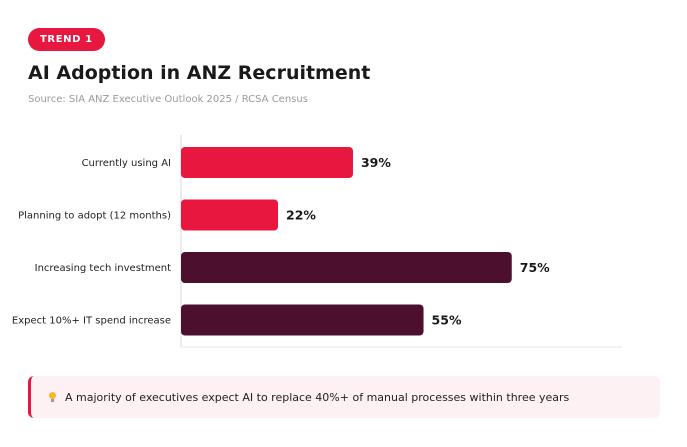 This screenshot has height=447, width=687. I want to click on value-label-2: 75%, so click(535, 267).